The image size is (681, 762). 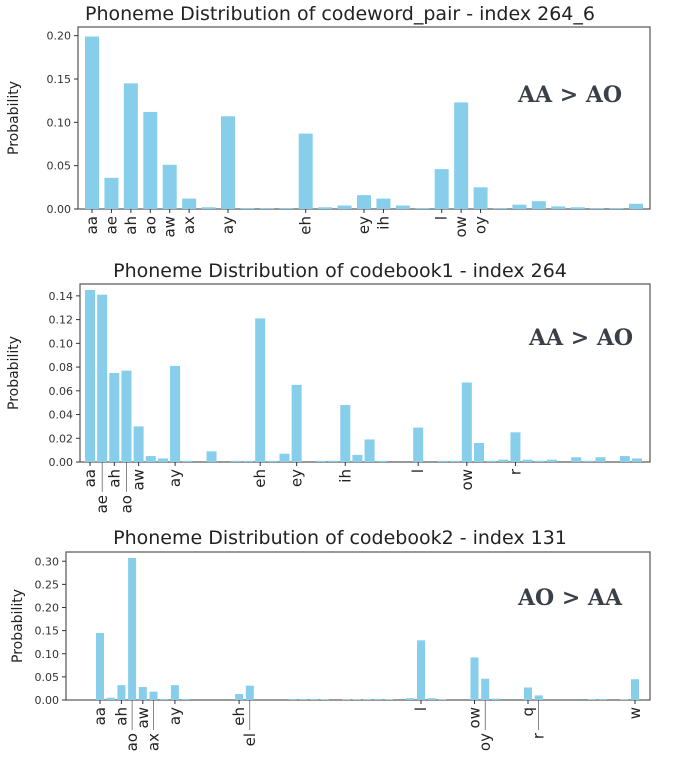 What do you see at coordinates (61, 415) in the screenshot?
I see `y-tick-label: 0.04` at bounding box center [61, 415].